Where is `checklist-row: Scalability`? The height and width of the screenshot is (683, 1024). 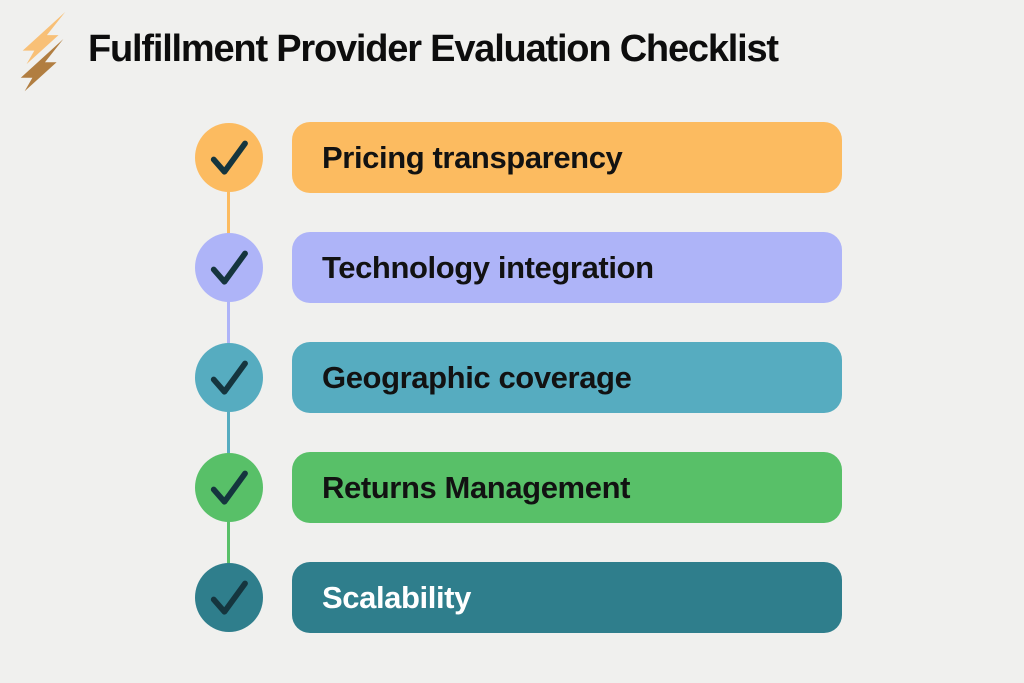
checklist-row: Scalability is located at coordinates (512, 597).